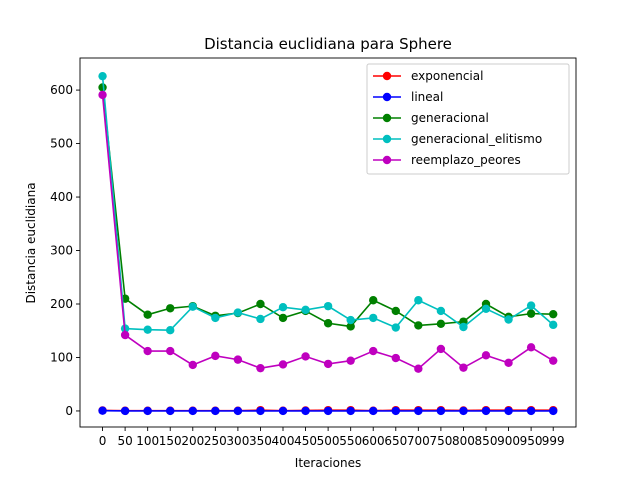 The width and height of the screenshot is (640, 480). Describe the element at coordinates (328, 463) in the screenshot. I see `x-axis-label: Iteraciones` at that location.